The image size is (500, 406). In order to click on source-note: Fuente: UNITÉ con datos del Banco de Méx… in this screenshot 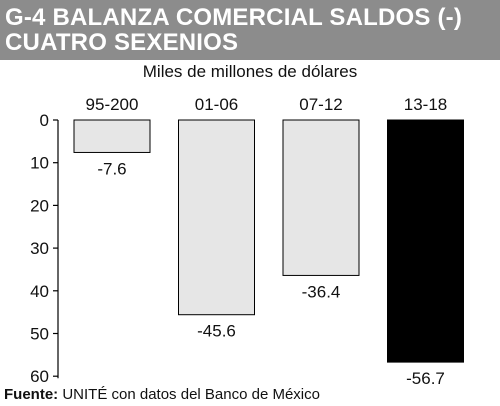, I will do `click(162, 394)`.